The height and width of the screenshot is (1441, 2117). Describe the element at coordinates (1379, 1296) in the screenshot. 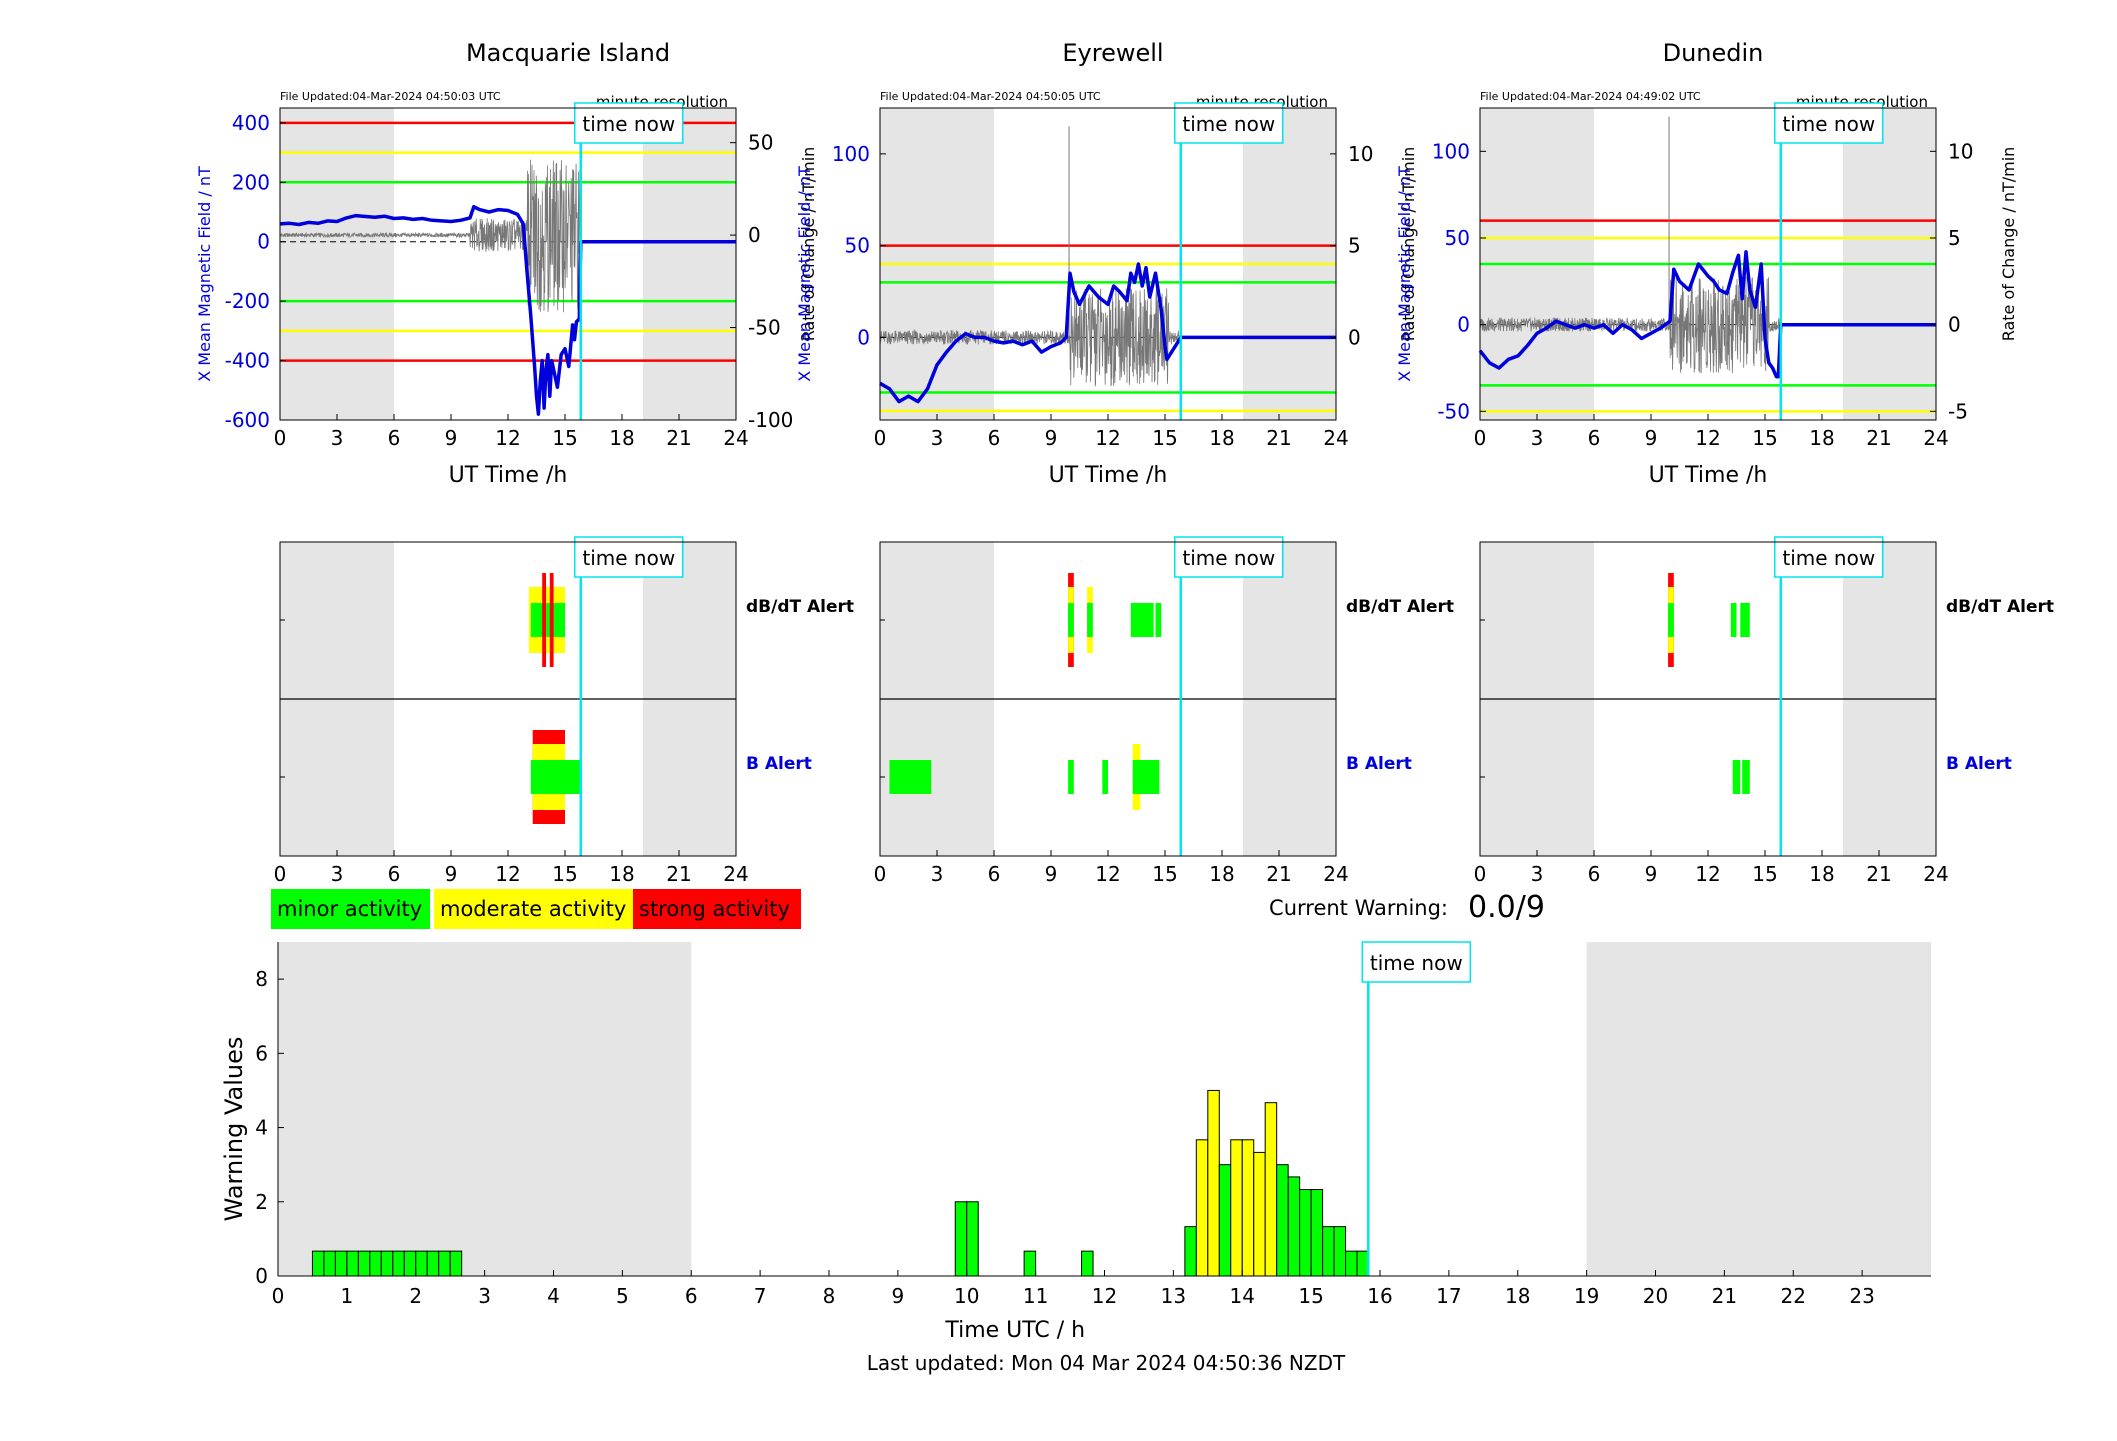

I see `x-tick-label: 16` at that location.